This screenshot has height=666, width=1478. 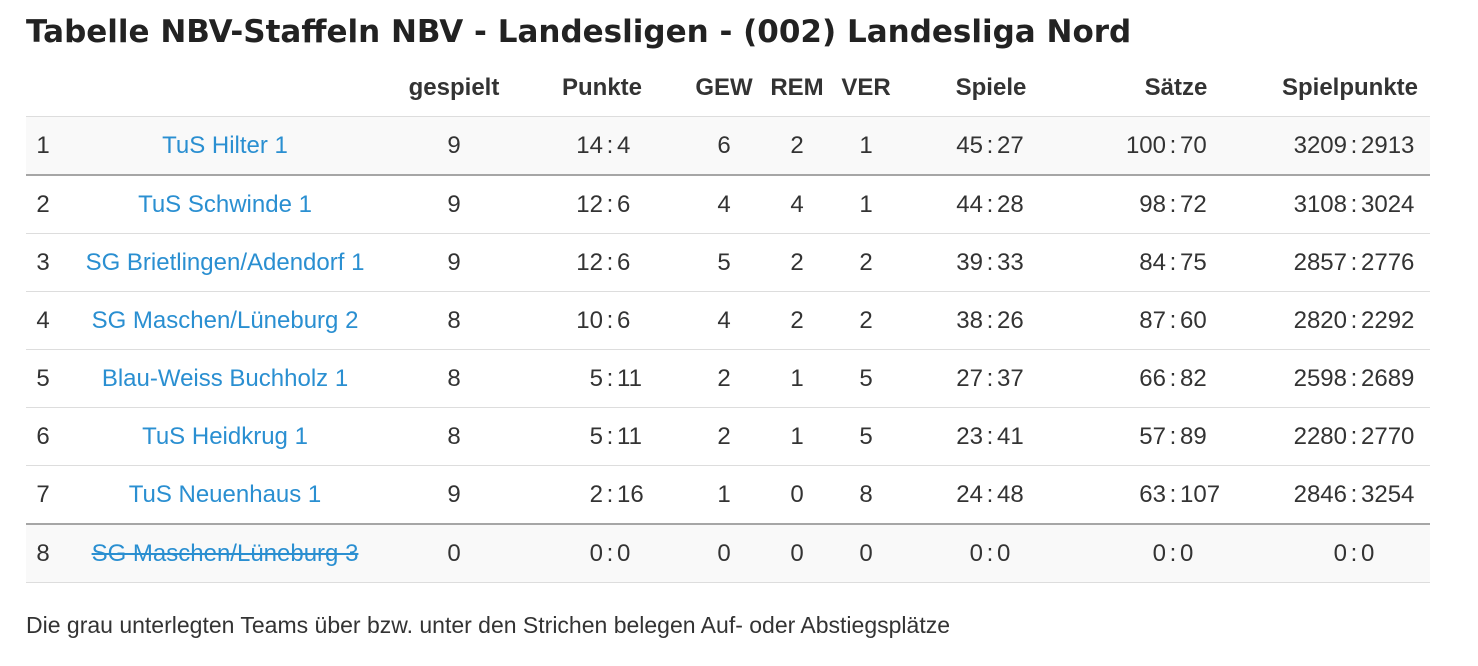 I want to click on won-cell: 5, so click(x=724, y=262).